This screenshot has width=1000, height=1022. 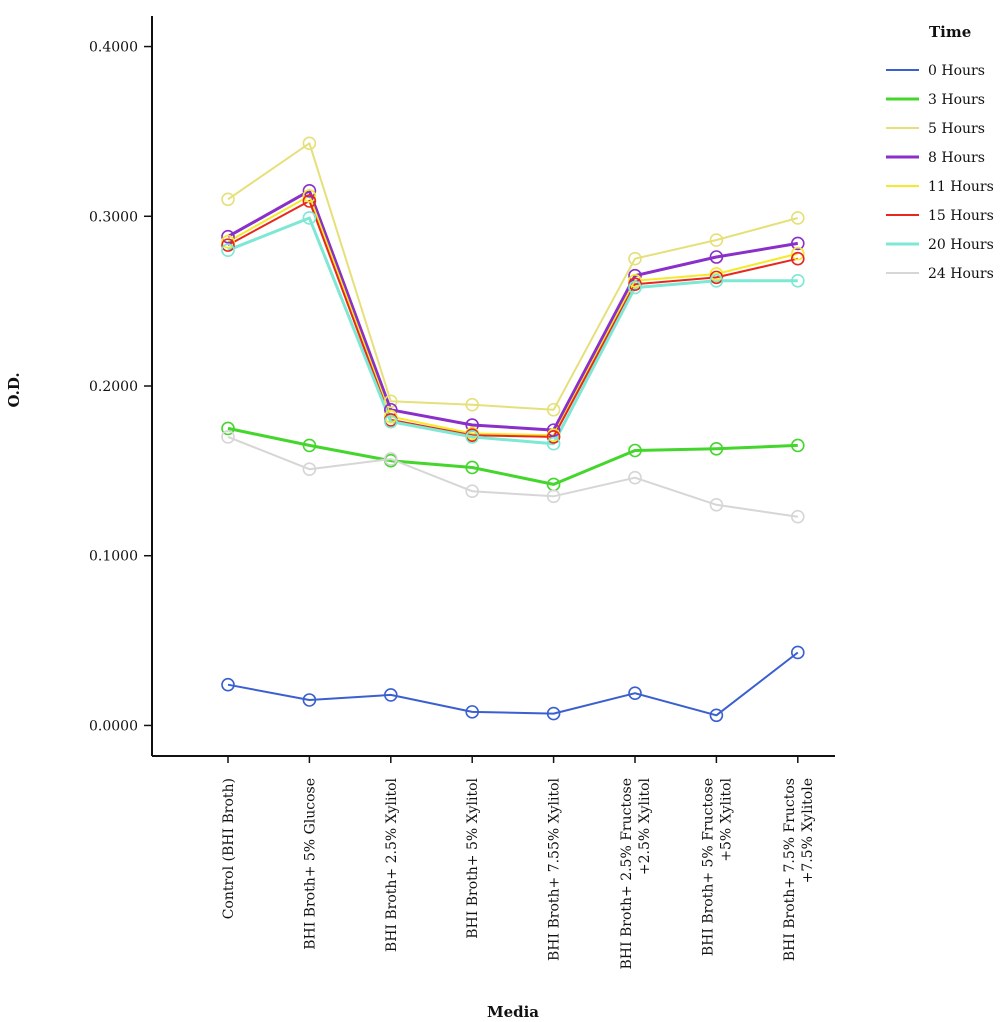 What do you see at coordinates (229, 848) in the screenshot?
I see `x-tick-label: Control (BHI Broth)` at bounding box center [229, 848].